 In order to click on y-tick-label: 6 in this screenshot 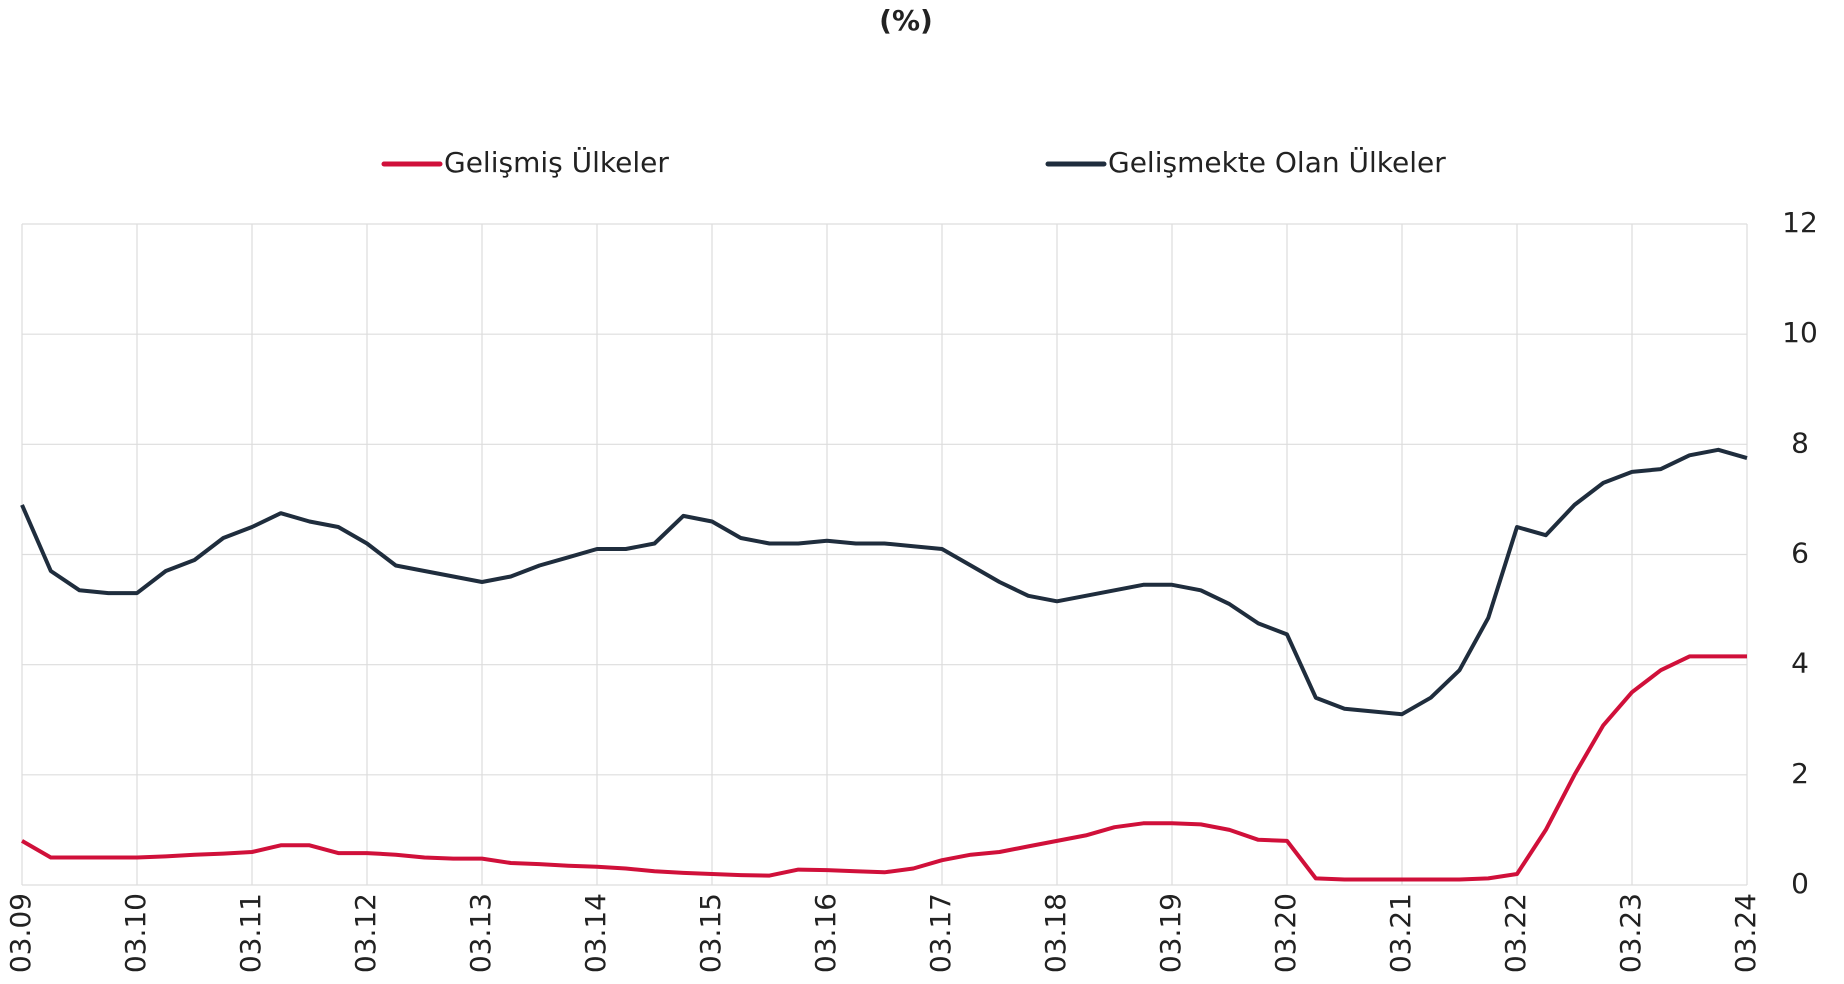, I will do `click(1800, 553)`.